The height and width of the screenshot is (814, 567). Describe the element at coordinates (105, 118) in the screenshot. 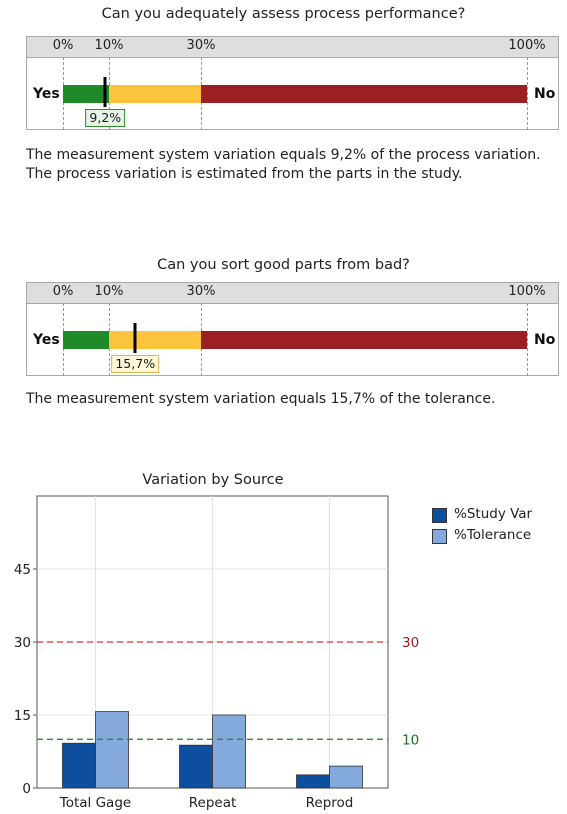

I see `gauge-value-badge: 9,2%` at that location.